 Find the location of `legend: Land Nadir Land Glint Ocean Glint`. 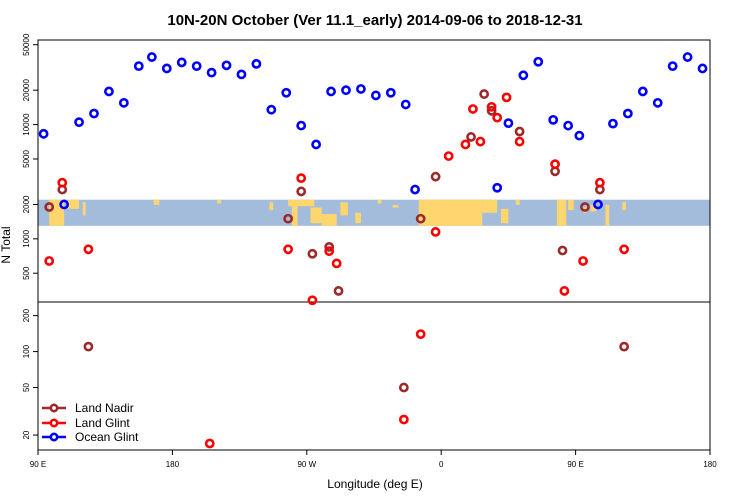

legend: Land Nadir Land Glint Ocean Glint is located at coordinates (90, 422).